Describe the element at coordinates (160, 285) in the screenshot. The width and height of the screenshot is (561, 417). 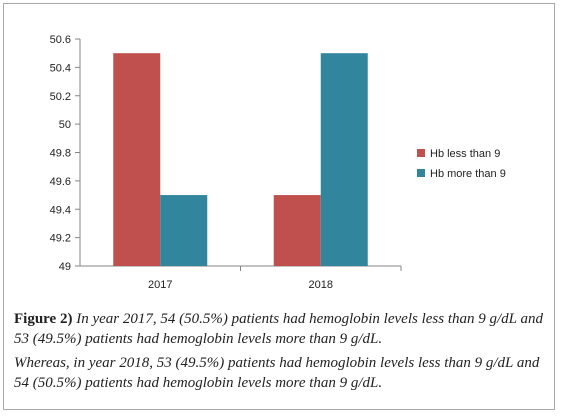
I see `x-tick-label: 2017` at that location.